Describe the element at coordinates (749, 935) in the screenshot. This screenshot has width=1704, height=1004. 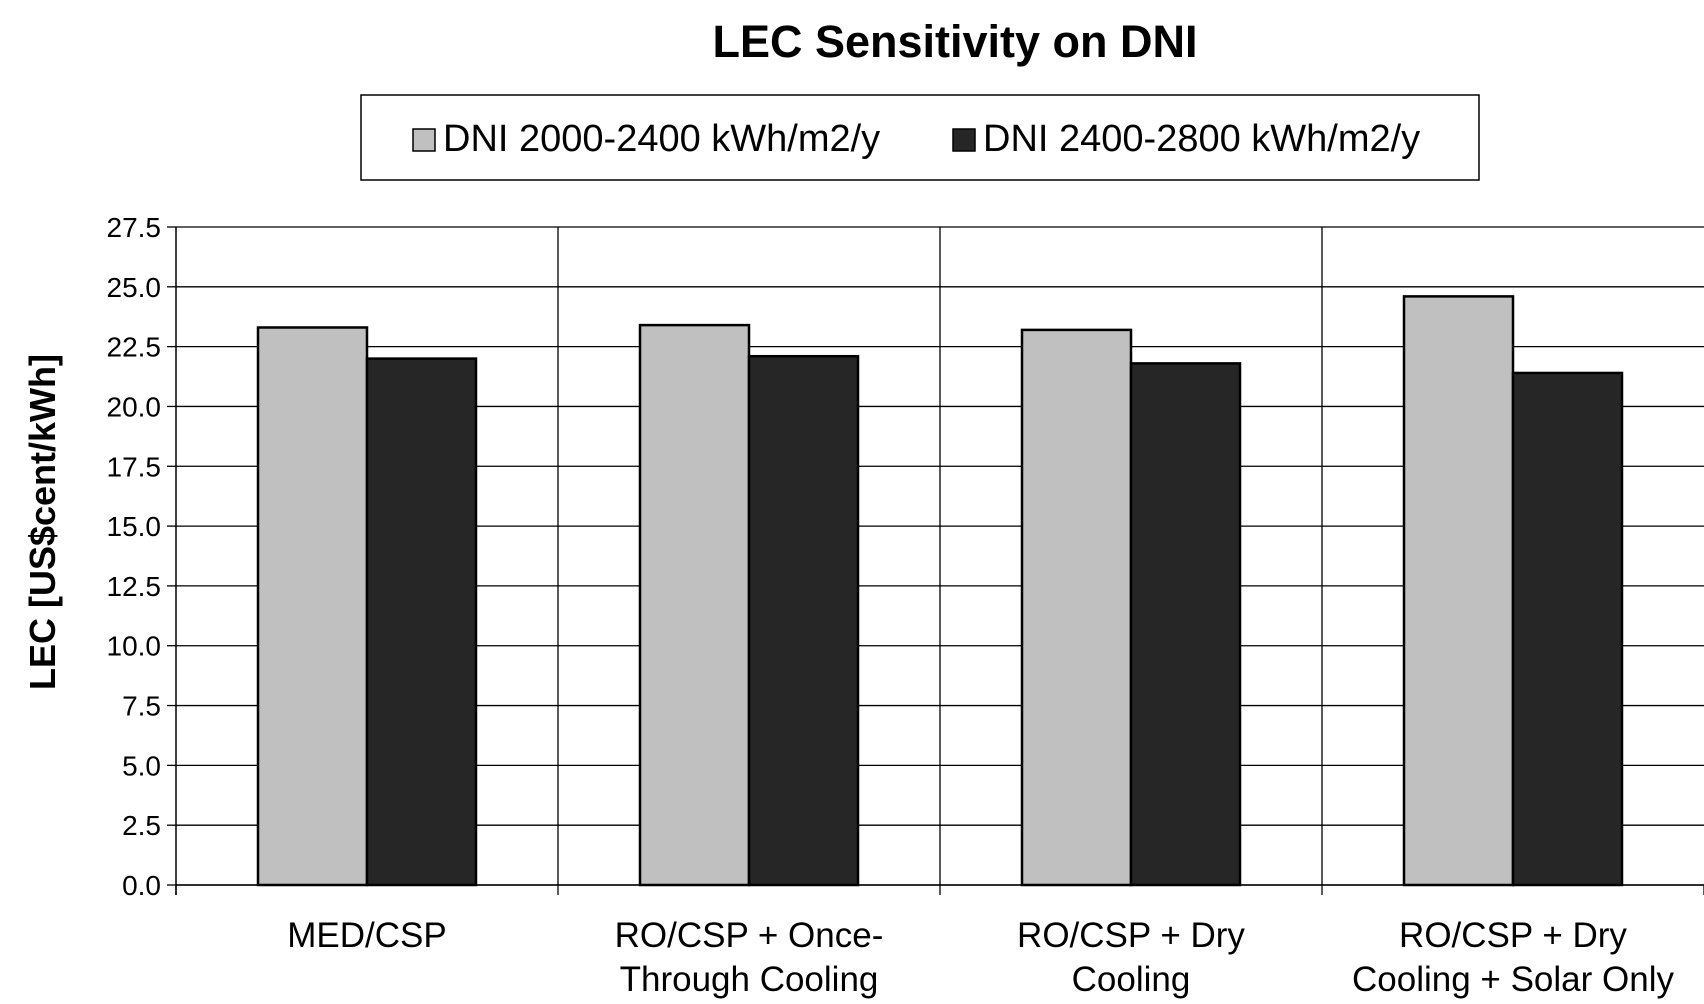
I see `x-category-label: RO/CSP + Once-` at that location.